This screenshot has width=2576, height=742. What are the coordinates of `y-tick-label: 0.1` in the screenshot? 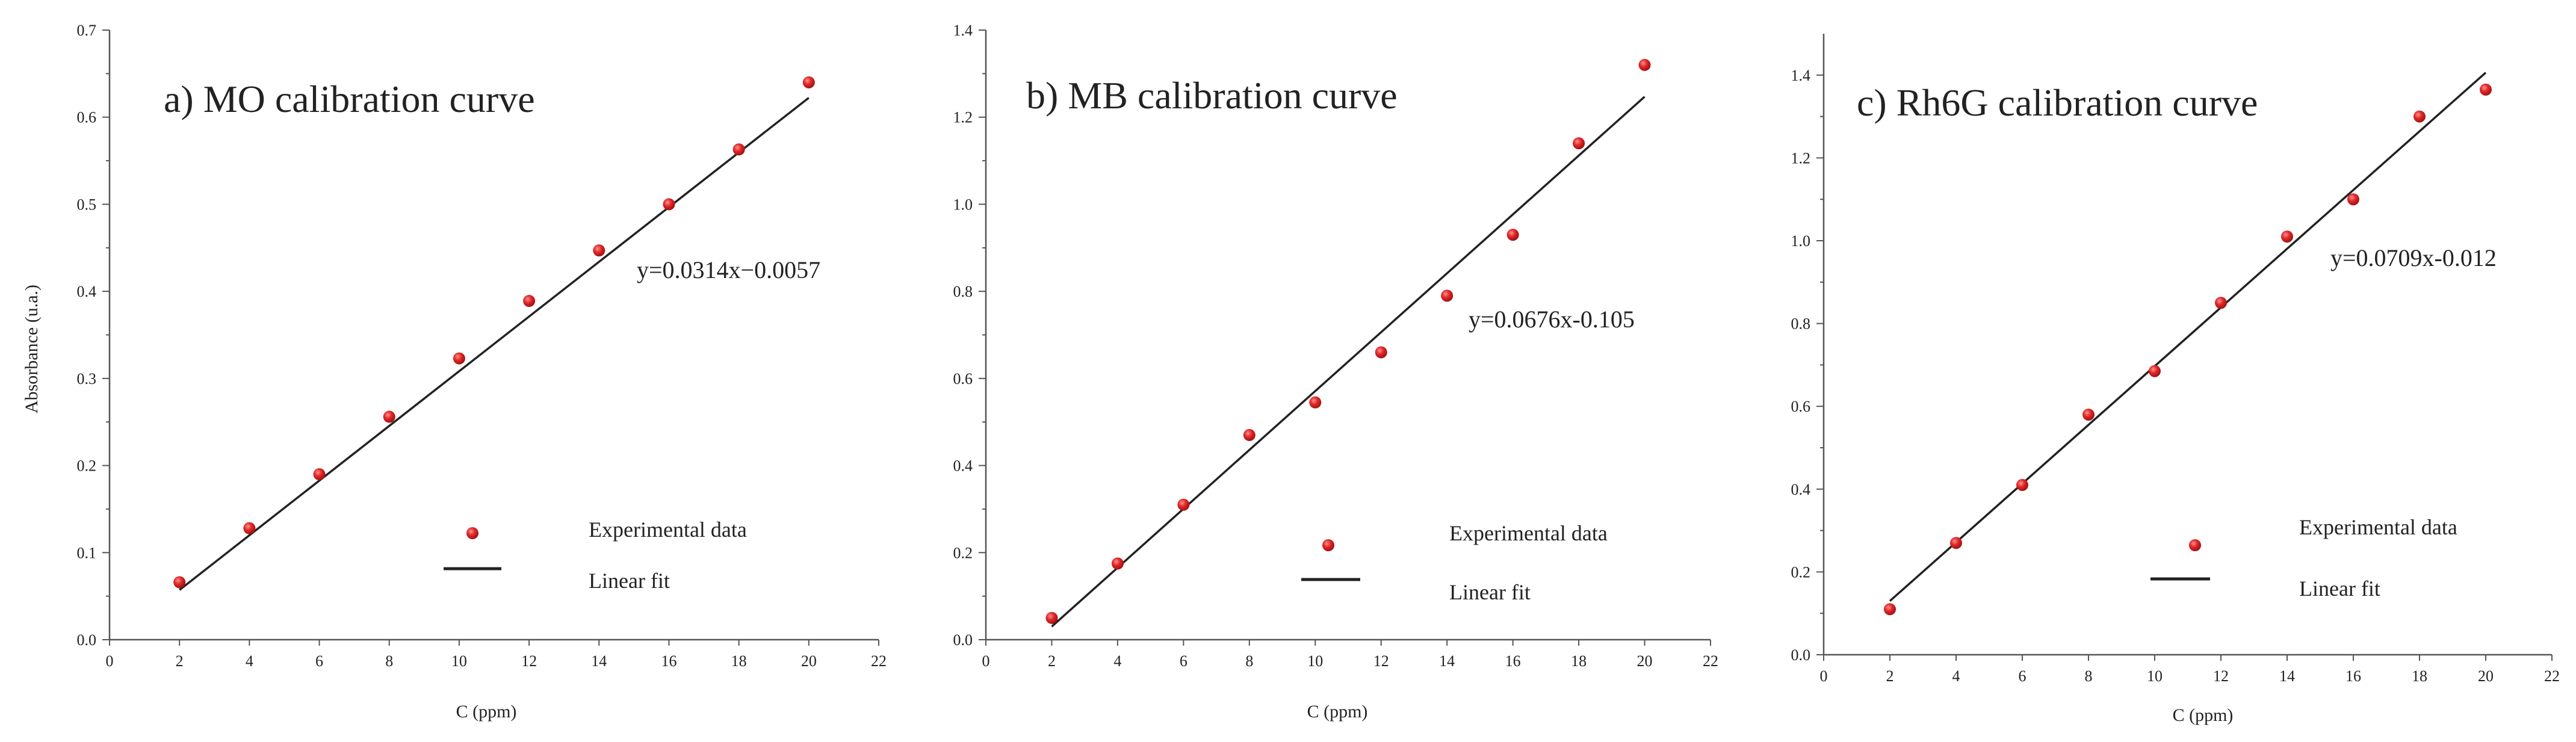 It's located at (87, 552).